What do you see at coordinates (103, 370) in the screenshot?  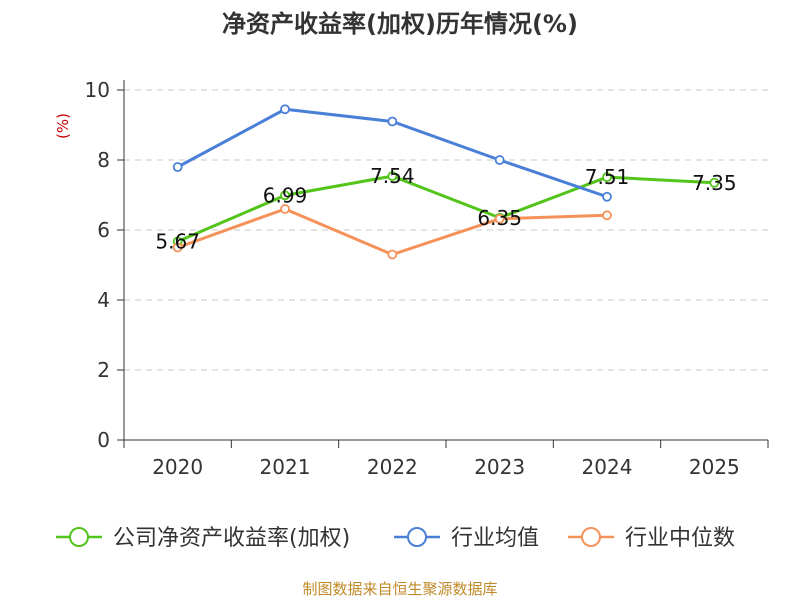 I see `y-tick-label-2: 2` at bounding box center [103, 370].